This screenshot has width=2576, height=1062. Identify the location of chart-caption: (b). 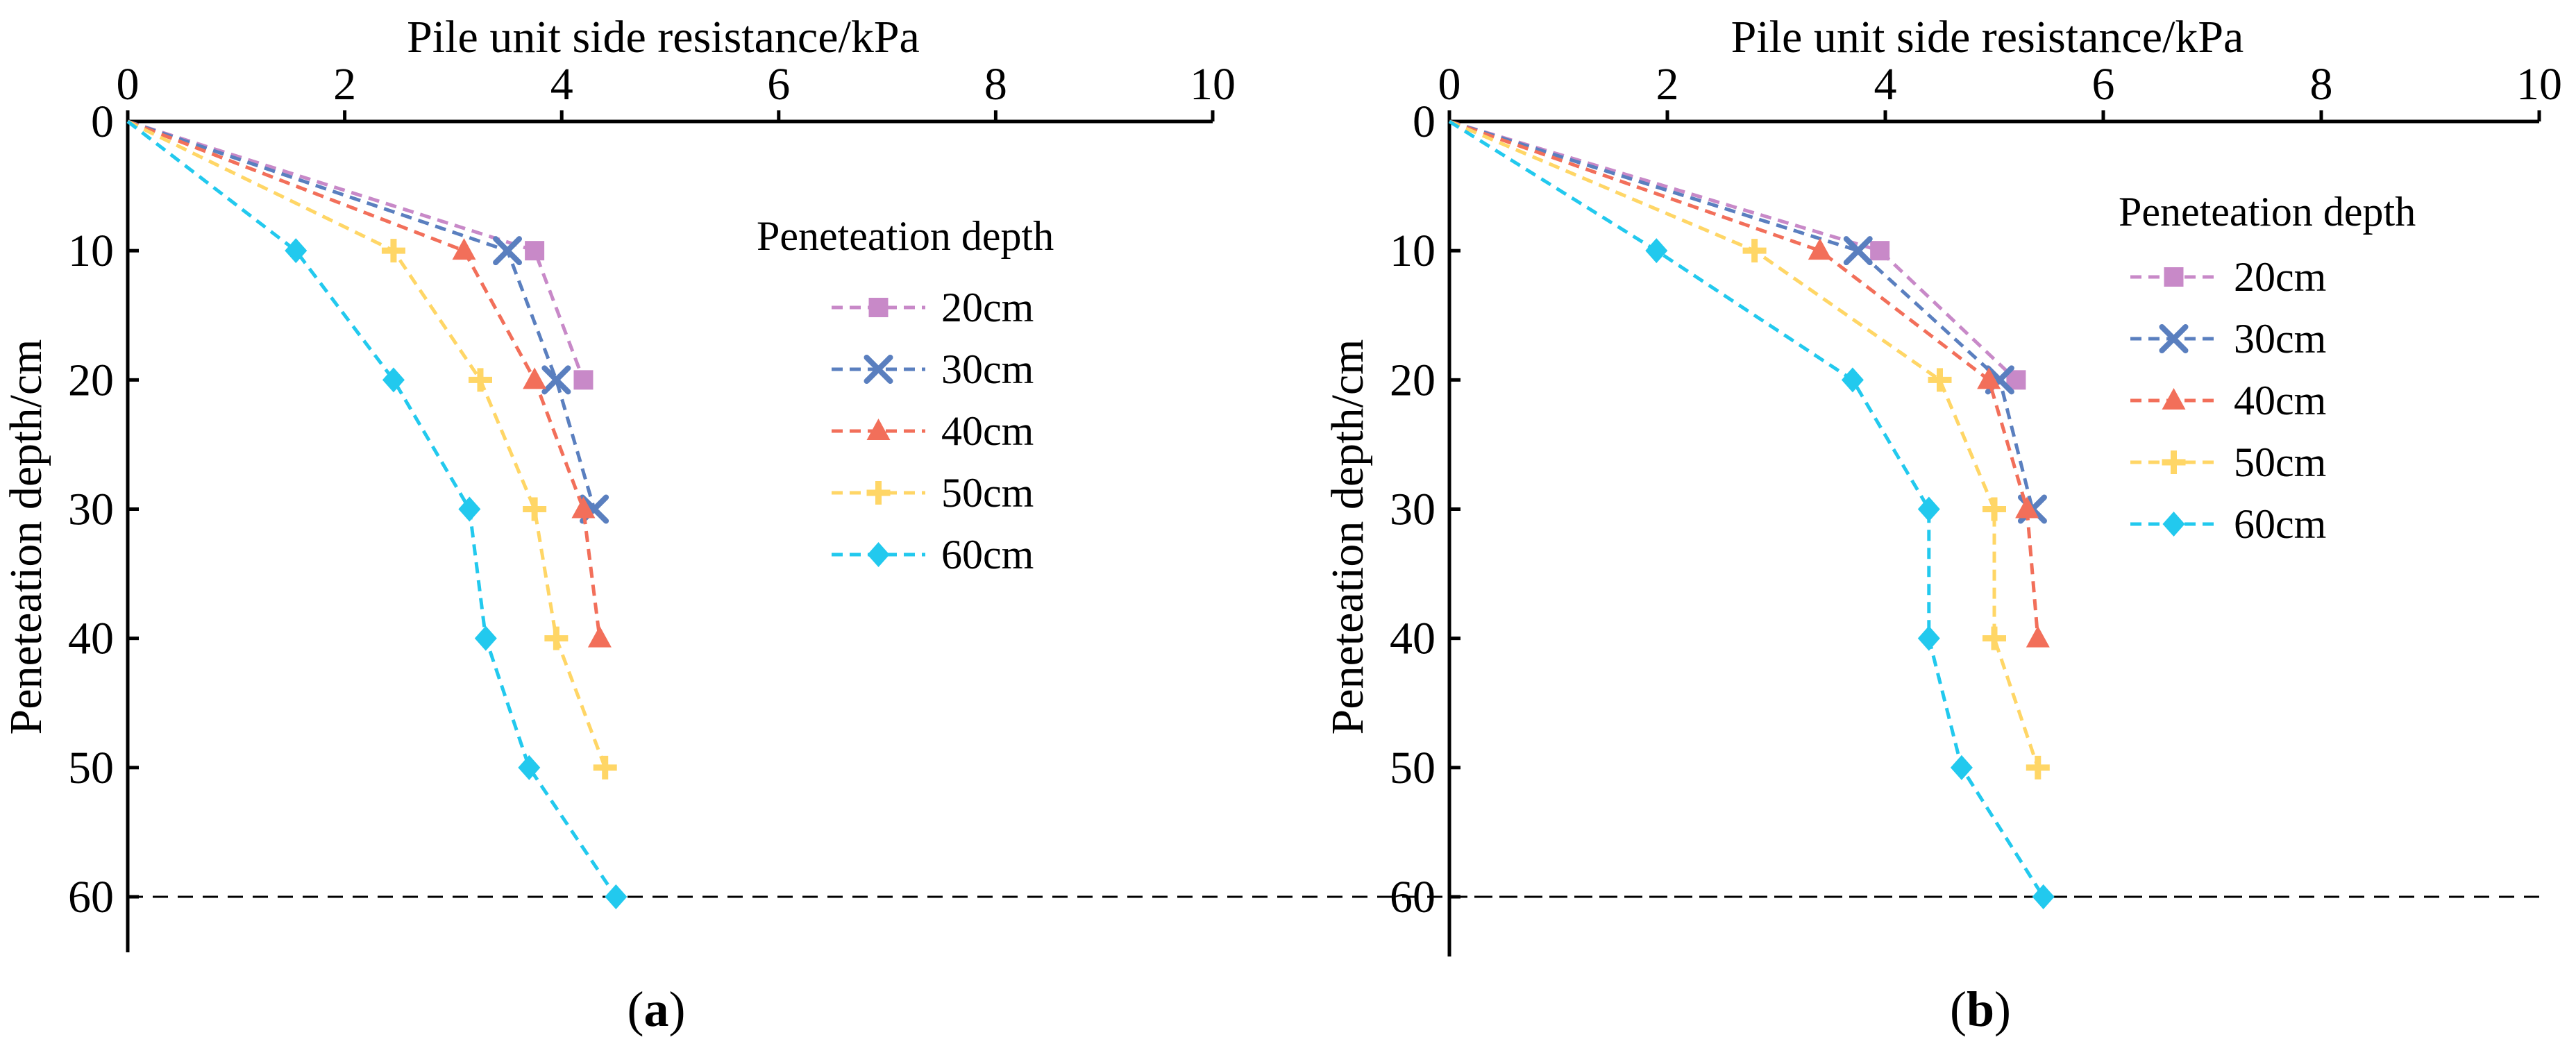
(1980, 1009).